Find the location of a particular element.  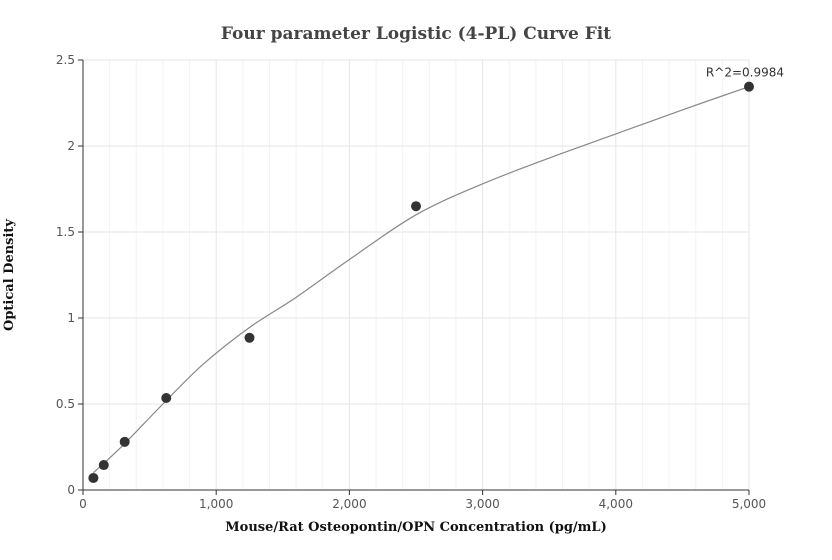

r-squared-annotation: R^2=0.9984 is located at coordinates (745, 73).